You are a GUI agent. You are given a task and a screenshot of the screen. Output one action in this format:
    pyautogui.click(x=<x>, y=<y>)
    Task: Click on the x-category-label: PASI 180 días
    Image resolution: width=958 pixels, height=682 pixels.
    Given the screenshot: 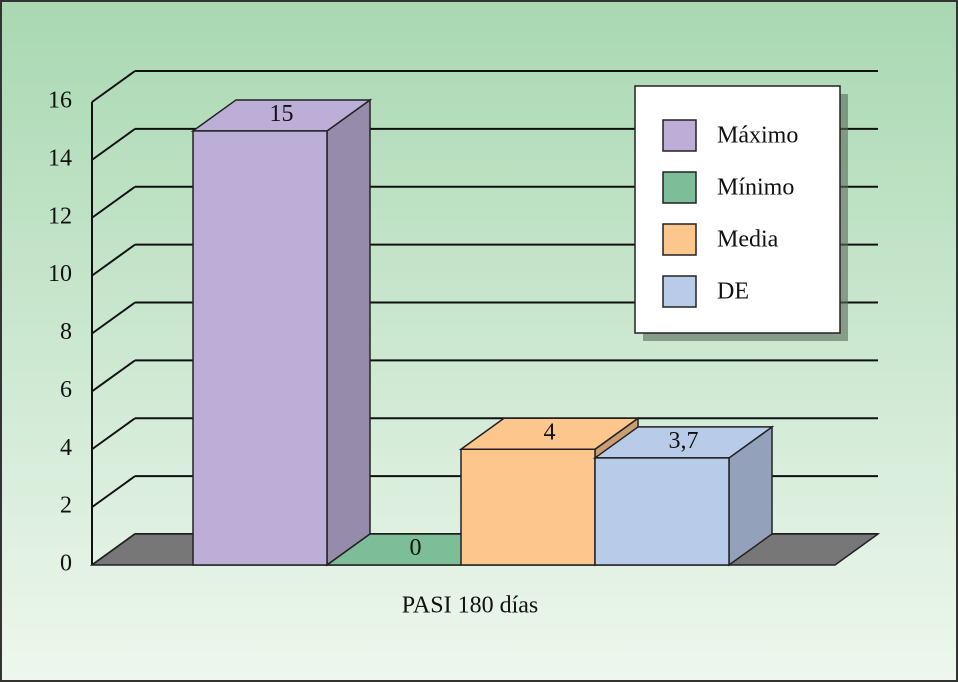 What is the action you would take?
    pyautogui.click(x=470, y=606)
    